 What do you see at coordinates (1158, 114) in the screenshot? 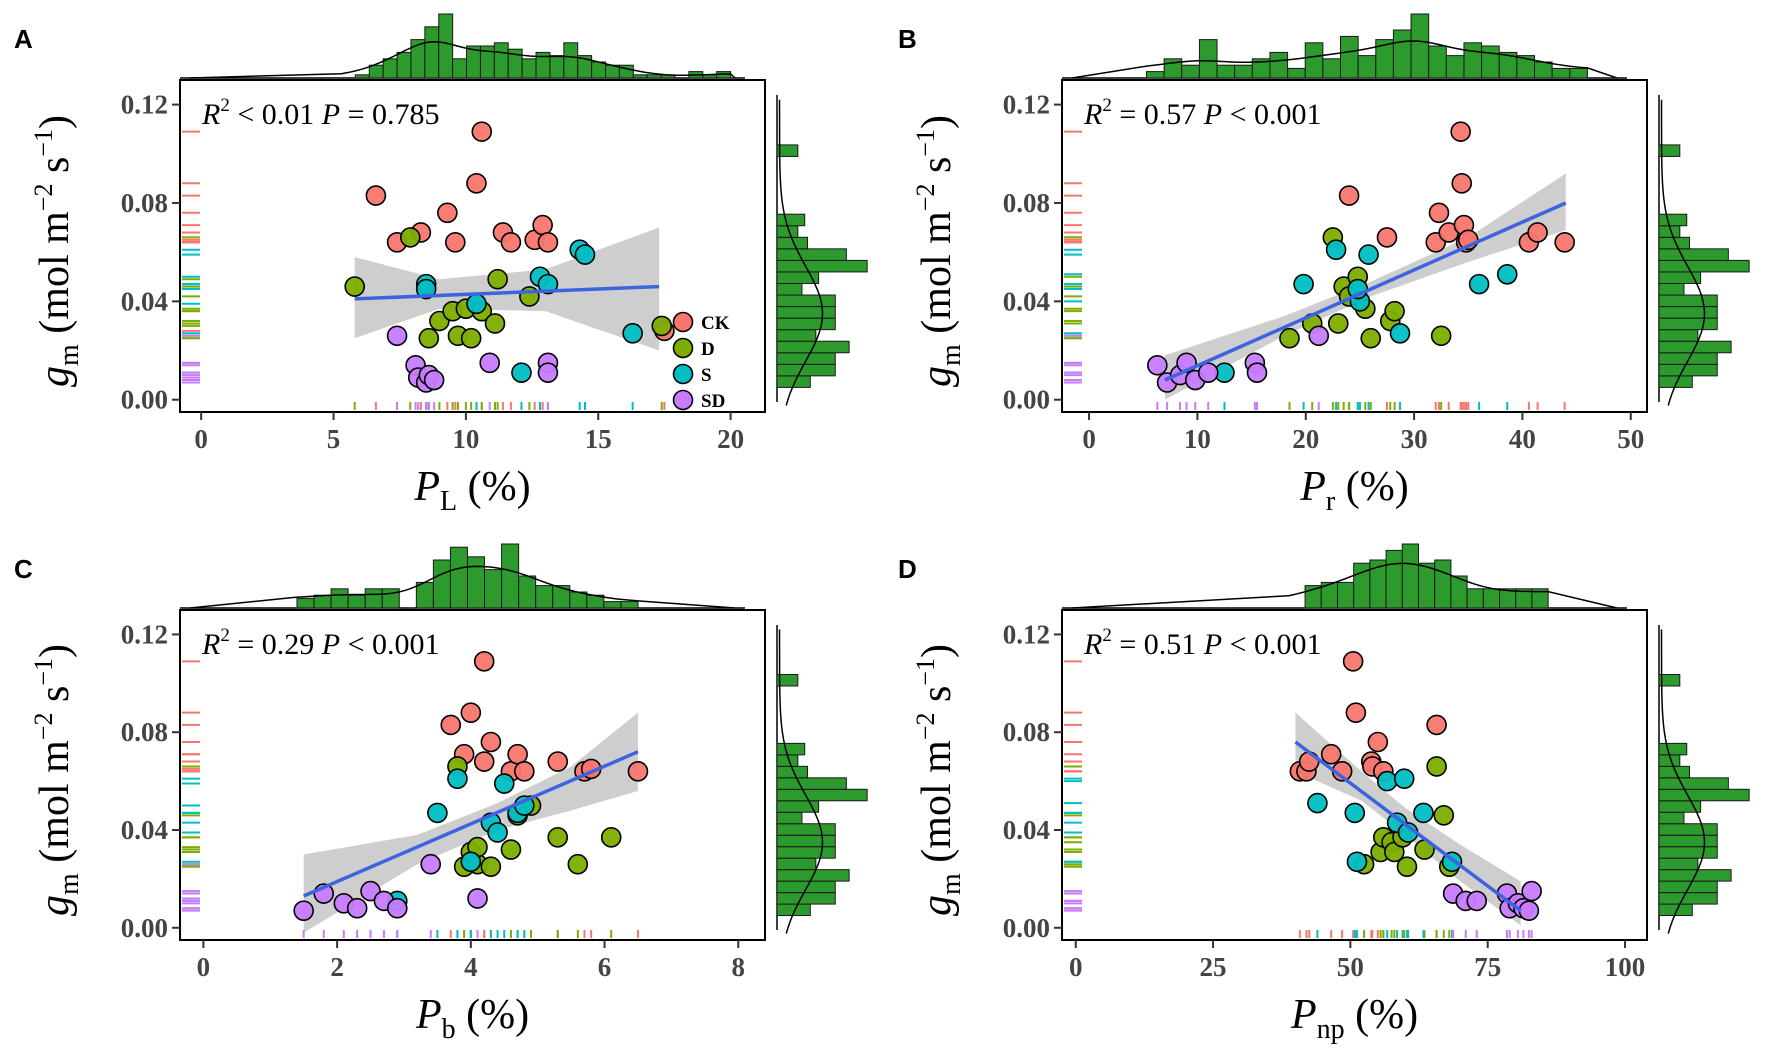
I see `stat-r2-value: = 0.57` at bounding box center [1158, 114].